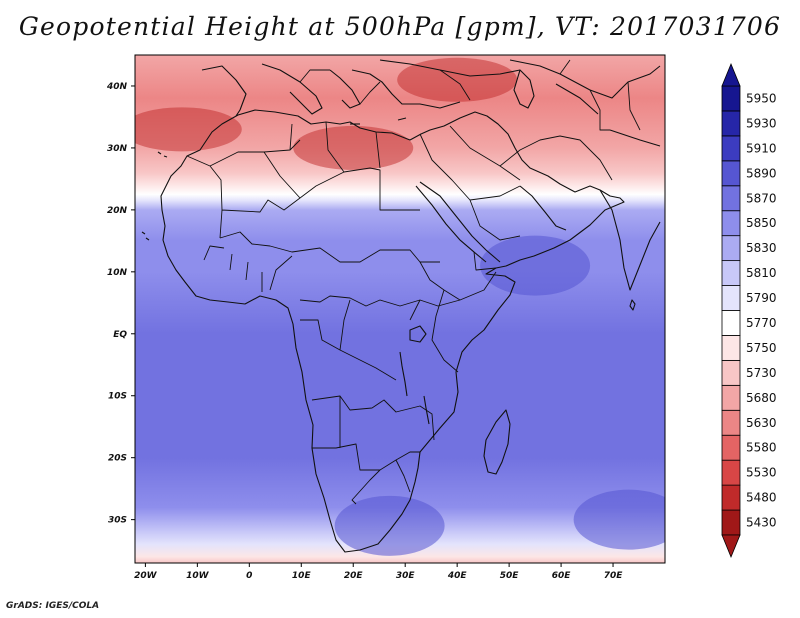  I want to click on sri-lanka, so click(632, 305).